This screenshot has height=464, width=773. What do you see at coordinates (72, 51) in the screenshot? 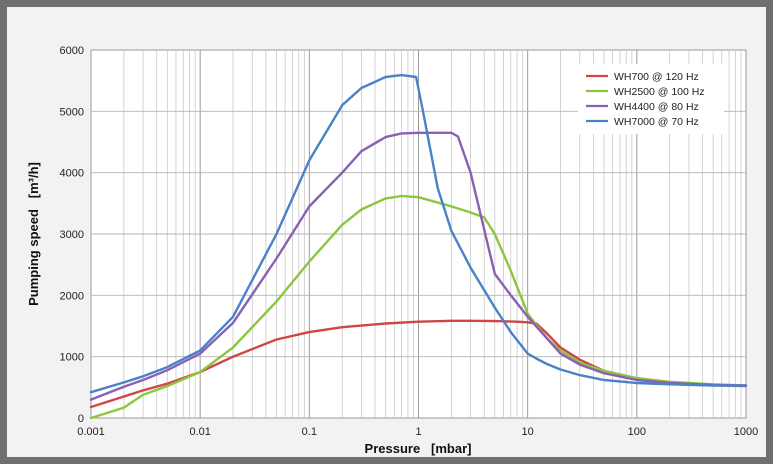
I see `y-tick-label: 6000` at bounding box center [72, 51].